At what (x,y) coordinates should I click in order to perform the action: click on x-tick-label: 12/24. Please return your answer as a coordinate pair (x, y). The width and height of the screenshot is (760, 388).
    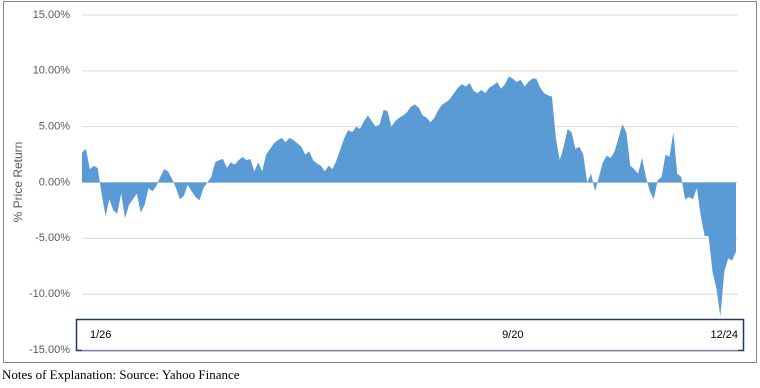
    Looking at the image, I should click on (724, 335).